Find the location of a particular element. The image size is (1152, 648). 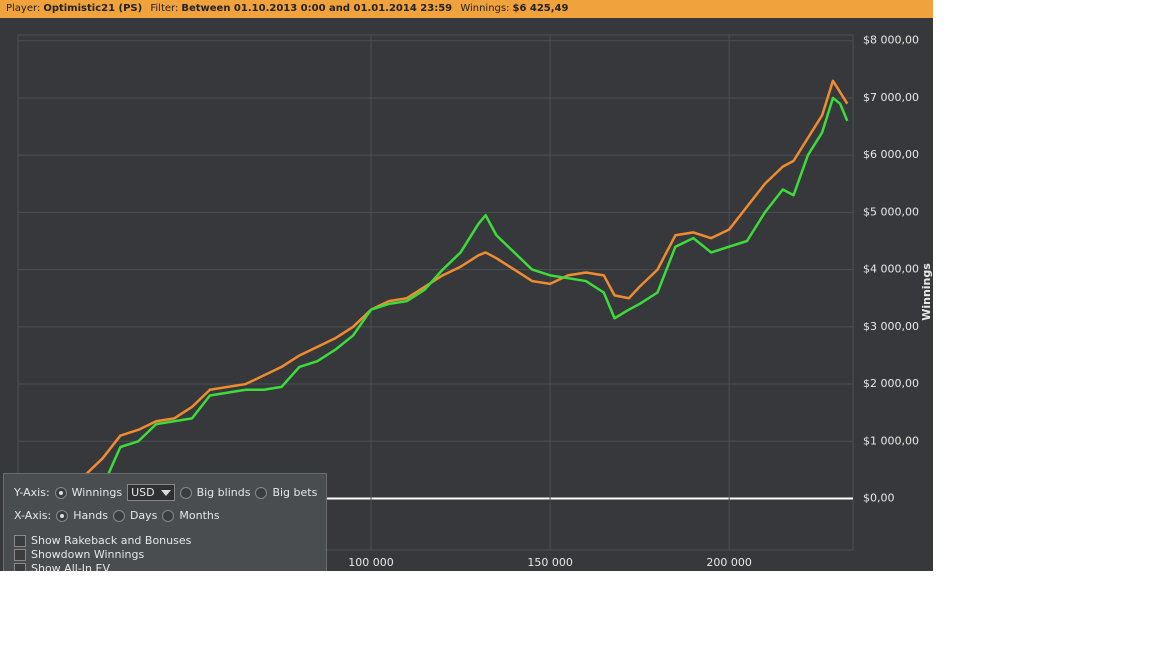

y-axis-title: Winnings is located at coordinates (926, 292).